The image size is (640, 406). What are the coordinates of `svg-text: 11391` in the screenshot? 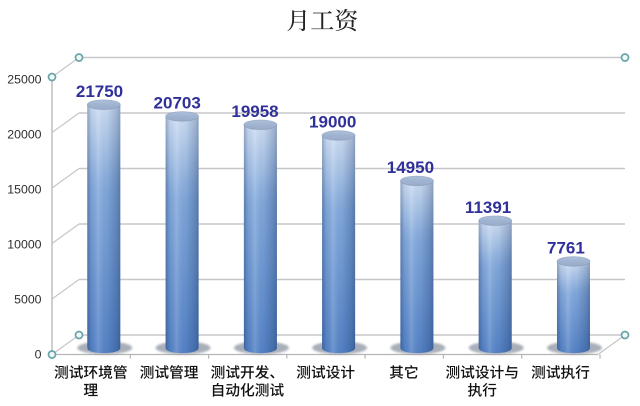 It's located at (488, 207).